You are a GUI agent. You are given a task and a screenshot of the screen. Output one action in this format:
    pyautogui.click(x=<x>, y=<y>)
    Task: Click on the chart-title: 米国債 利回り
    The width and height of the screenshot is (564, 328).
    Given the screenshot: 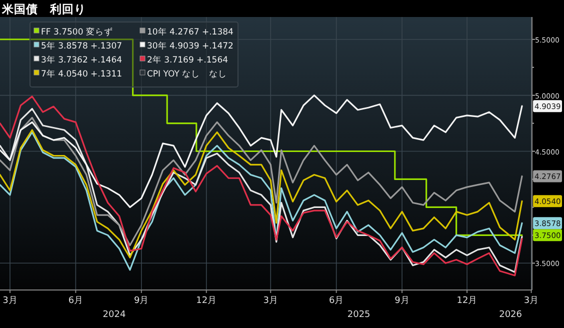 What is the action you would take?
    pyautogui.click(x=43, y=9)
    